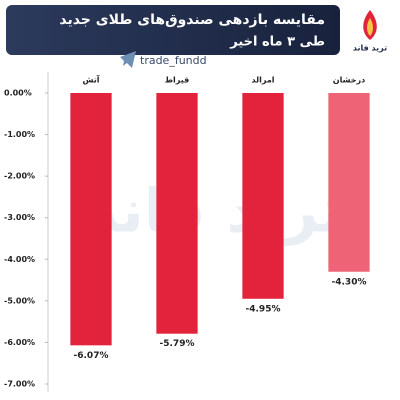 This screenshot has height=400, width=400. I want to click on header-box, so click(173, 30).